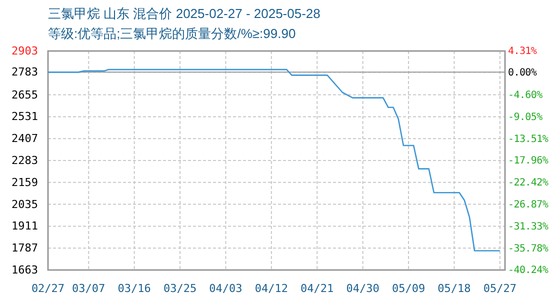 This screenshot has width=560, height=300. What do you see at coordinates (25, 161) in the screenshot?
I see `y-tick-label: 2283` at bounding box center [25, 161].